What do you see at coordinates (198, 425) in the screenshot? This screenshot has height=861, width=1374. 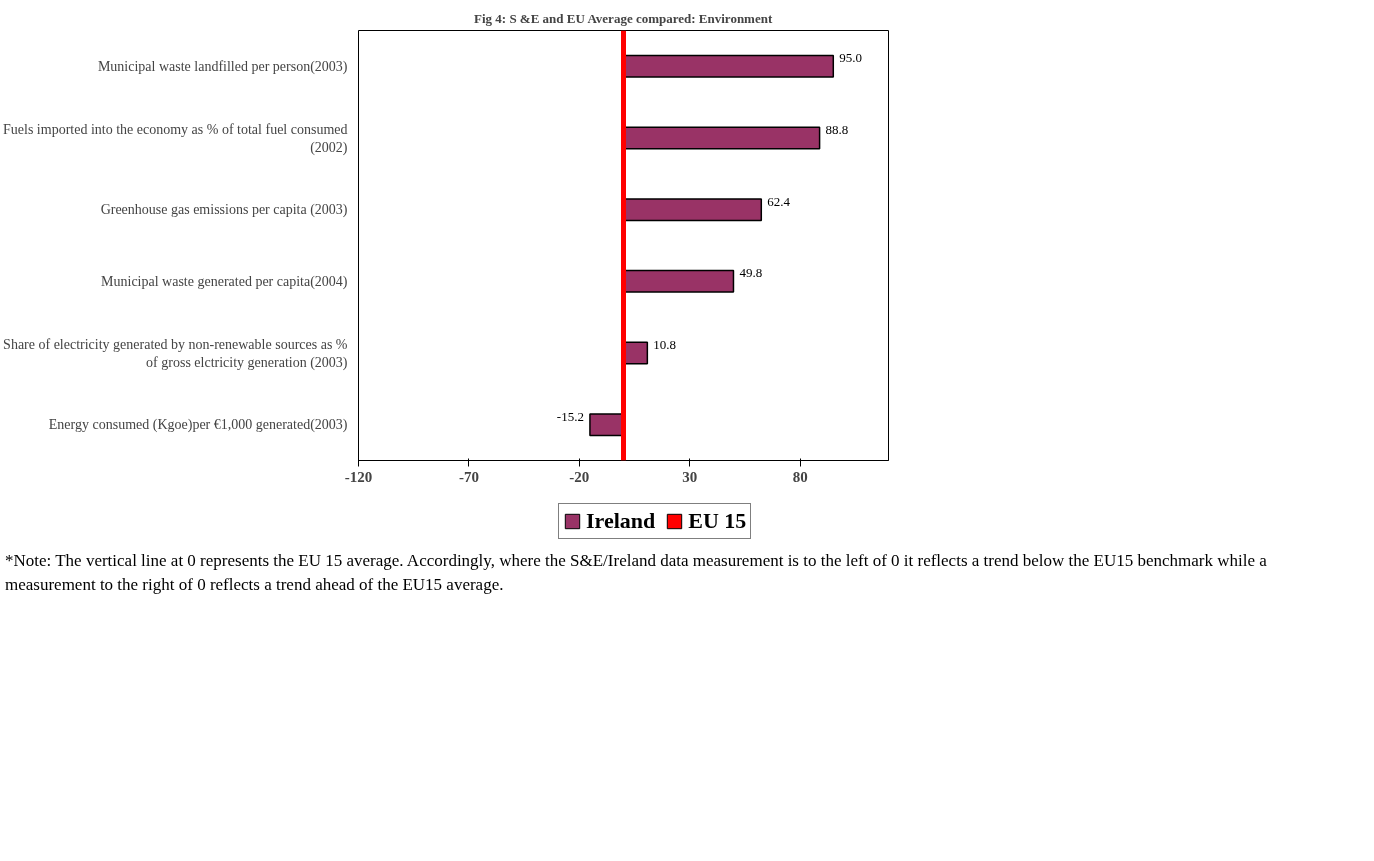 I see `y-tick-label: Energy consumed (Kgoe)per €1,000 generated(2003)` at bounding box center [198, 425].